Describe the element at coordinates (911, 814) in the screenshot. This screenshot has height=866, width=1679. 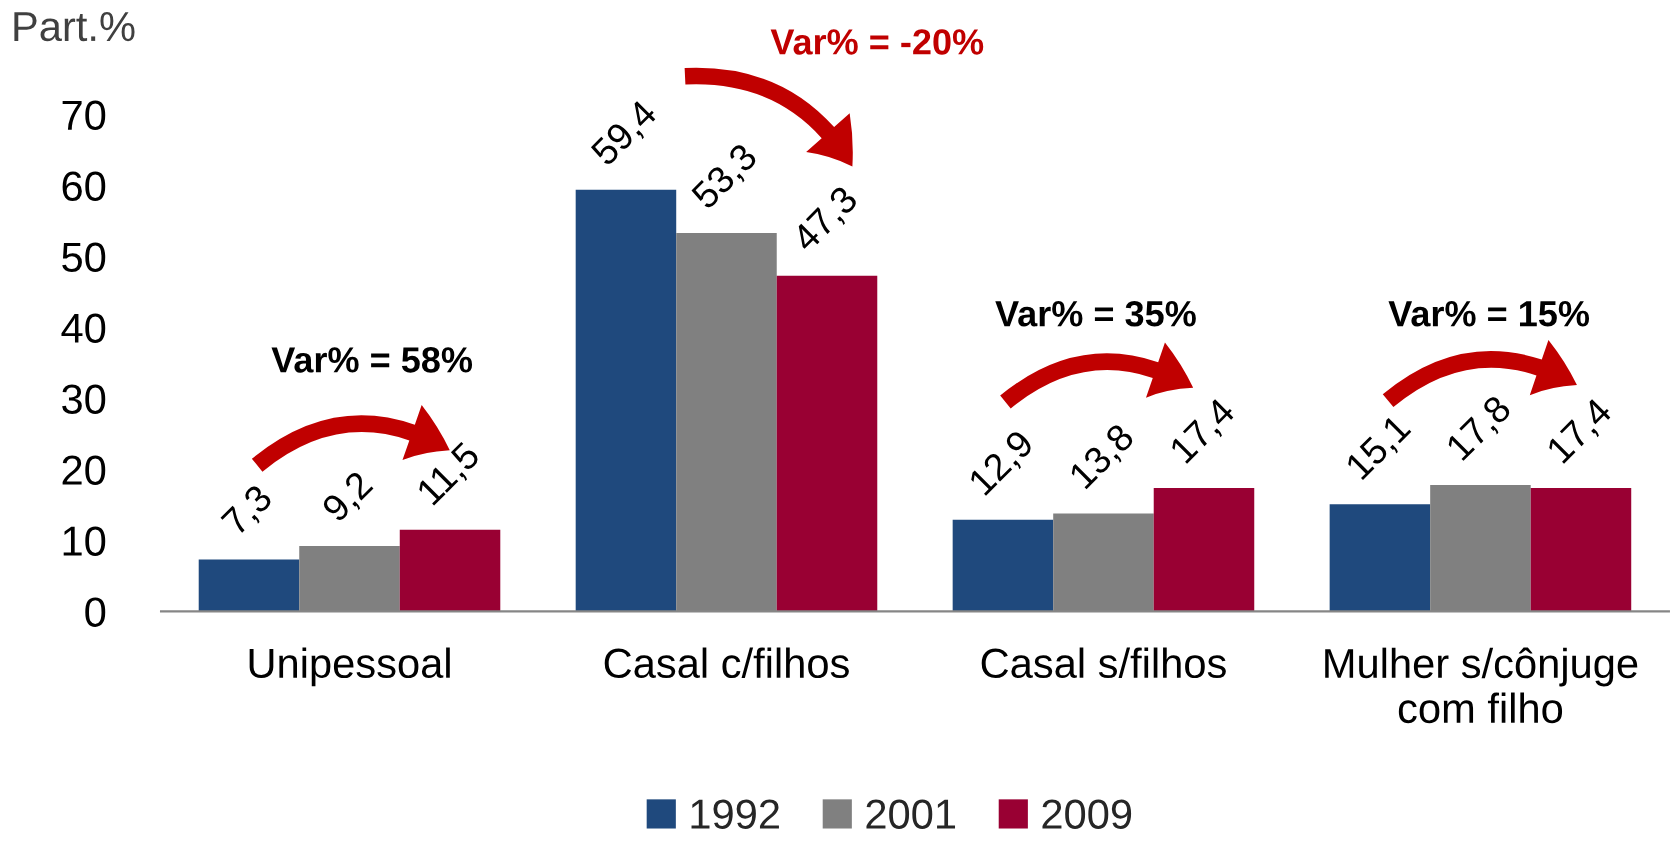
I see `legend-label: 2001` at that location.